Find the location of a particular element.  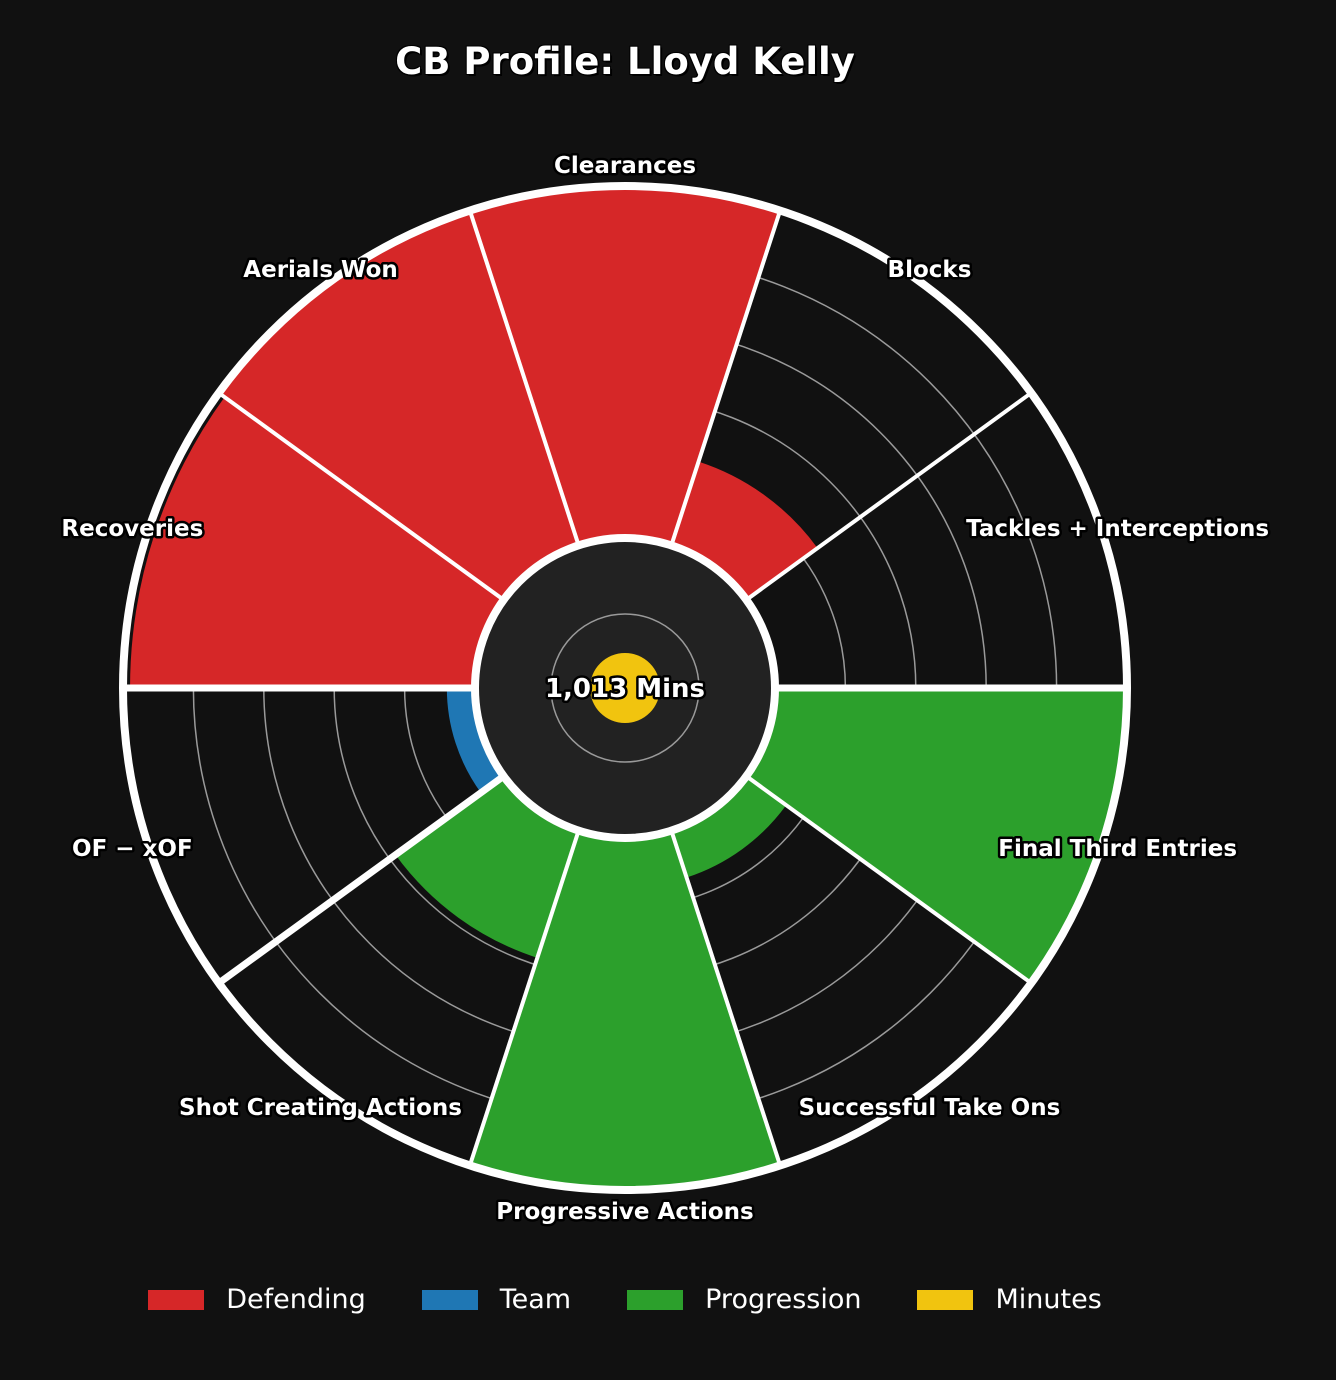

minutes-label: 1,013 Mins is located at coordinates (625, 689).